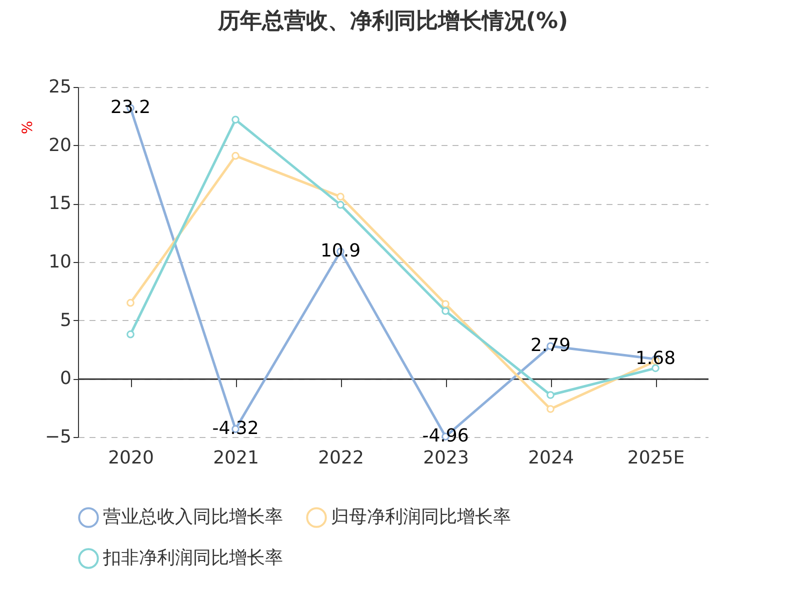 The image size is (800, 600). I want to click on legend-label: 扣非净利润同比增长率, so click(192, 558).